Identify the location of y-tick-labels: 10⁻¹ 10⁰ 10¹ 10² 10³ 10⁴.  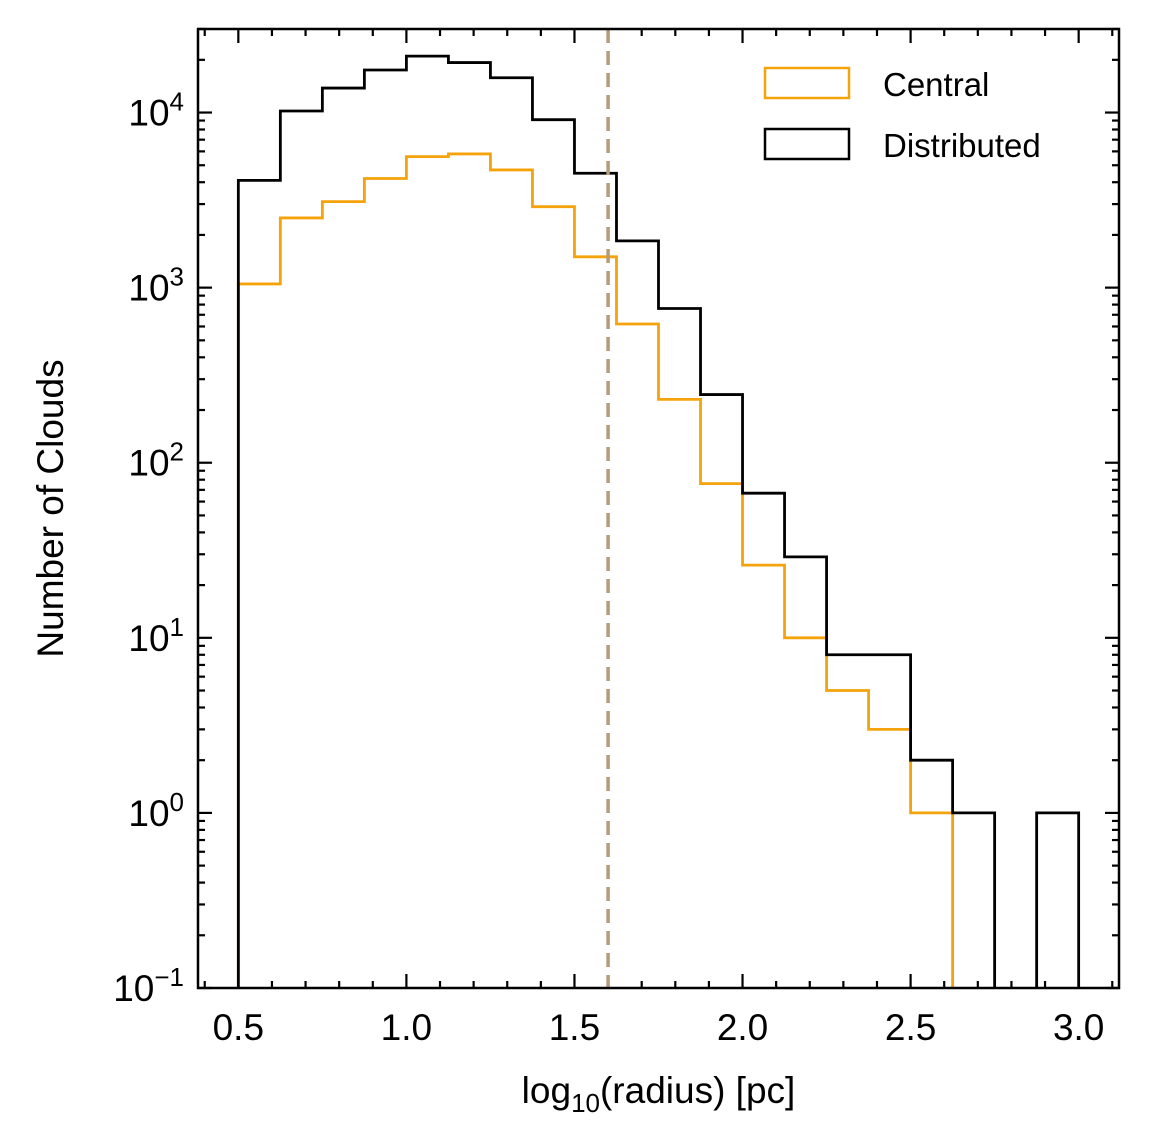
(148, 548).